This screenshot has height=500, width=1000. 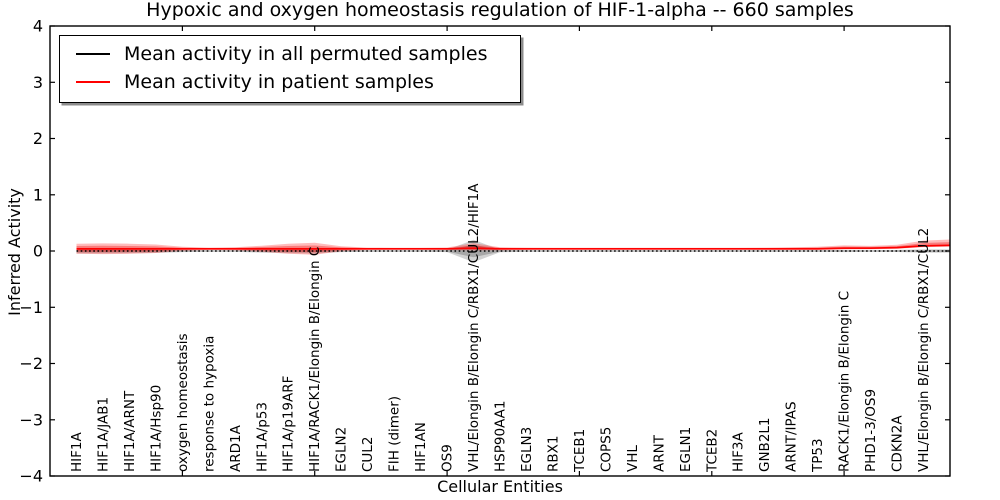 I want to click on permuted-violin-band-inner, so click(x=513, y=251).